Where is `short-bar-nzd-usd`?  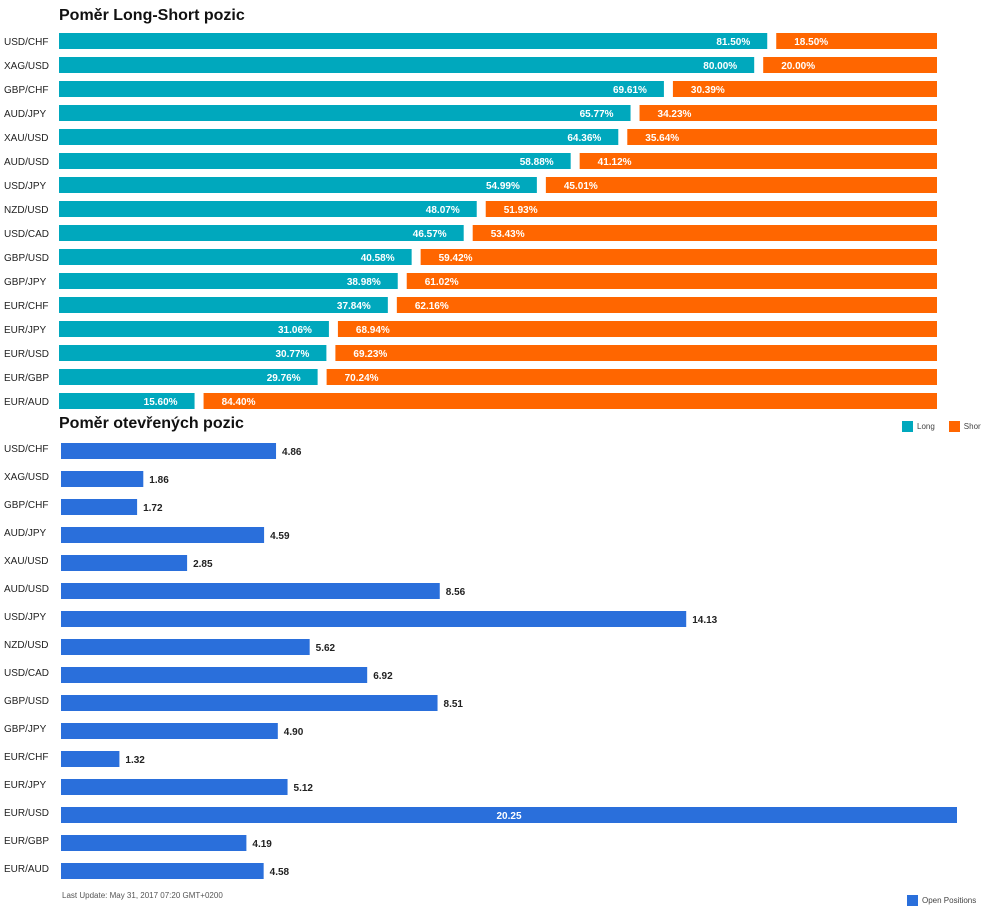
short-bar-nzd-usd is located at coordinates (711, 209).